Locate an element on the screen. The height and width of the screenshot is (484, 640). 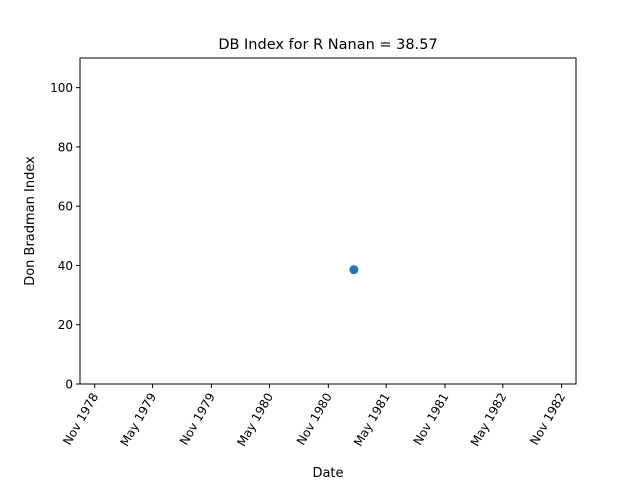
y-tick-label: 20 is located at coordinates (65, 325).